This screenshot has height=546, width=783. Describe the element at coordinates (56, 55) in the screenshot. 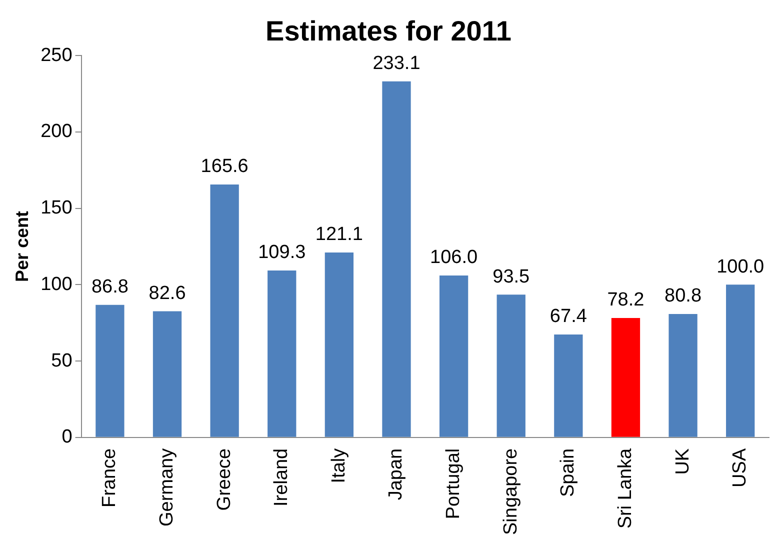

I see `y-tick-label: 250` at that location.